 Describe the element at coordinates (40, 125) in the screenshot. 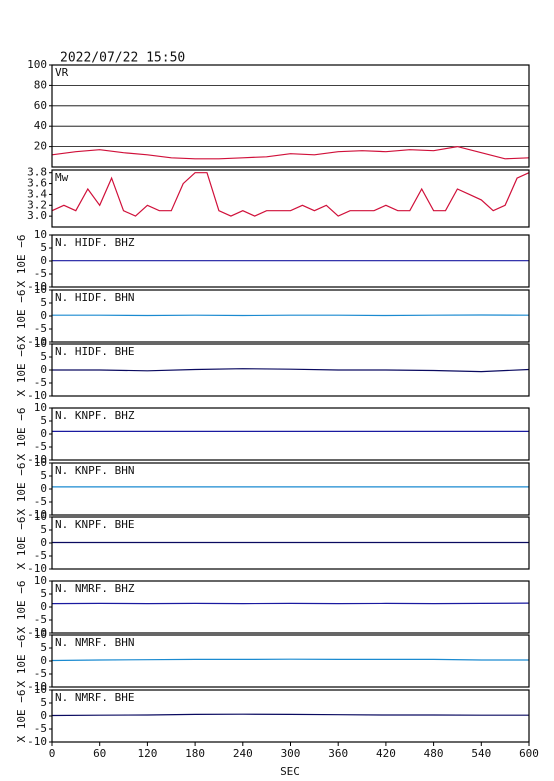

I see `y-tick-label: 40` at that location.